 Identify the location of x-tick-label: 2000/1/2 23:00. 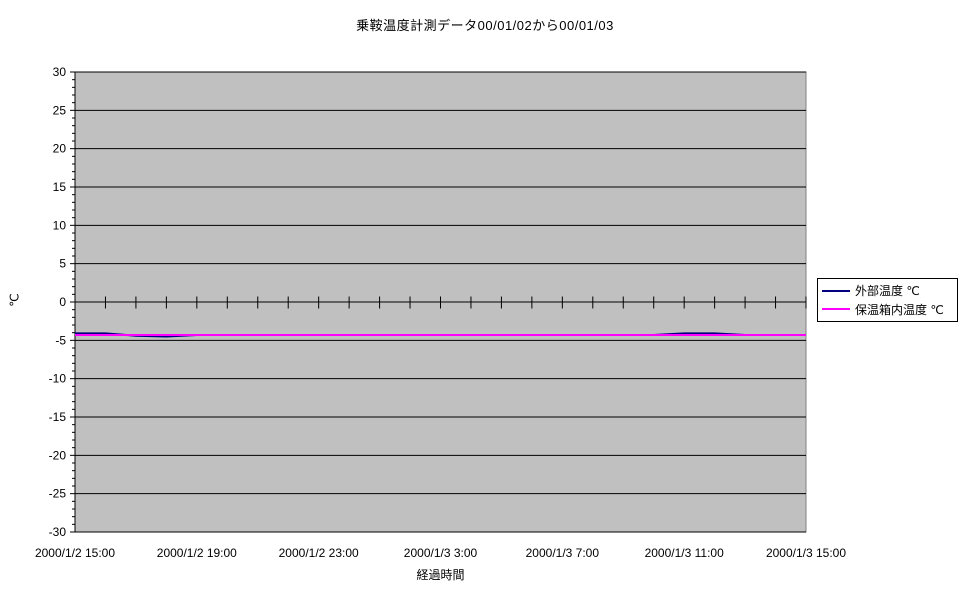
(319, 553).